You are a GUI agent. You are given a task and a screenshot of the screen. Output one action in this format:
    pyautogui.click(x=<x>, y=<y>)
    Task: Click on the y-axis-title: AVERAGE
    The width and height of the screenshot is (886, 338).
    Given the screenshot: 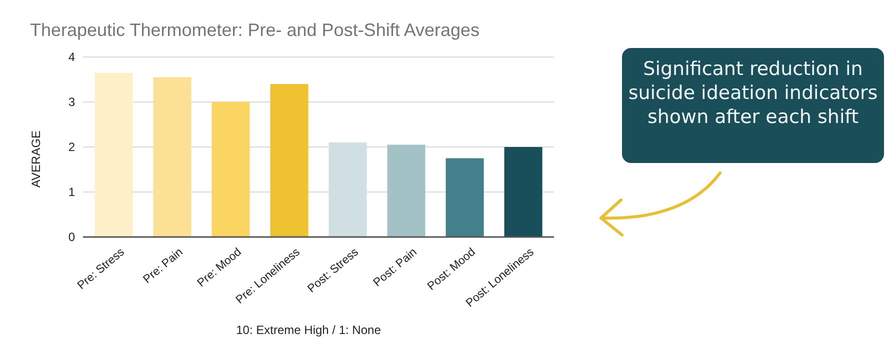 What is the action you would take?
    pyautogui.click(x=36, y=159)
    